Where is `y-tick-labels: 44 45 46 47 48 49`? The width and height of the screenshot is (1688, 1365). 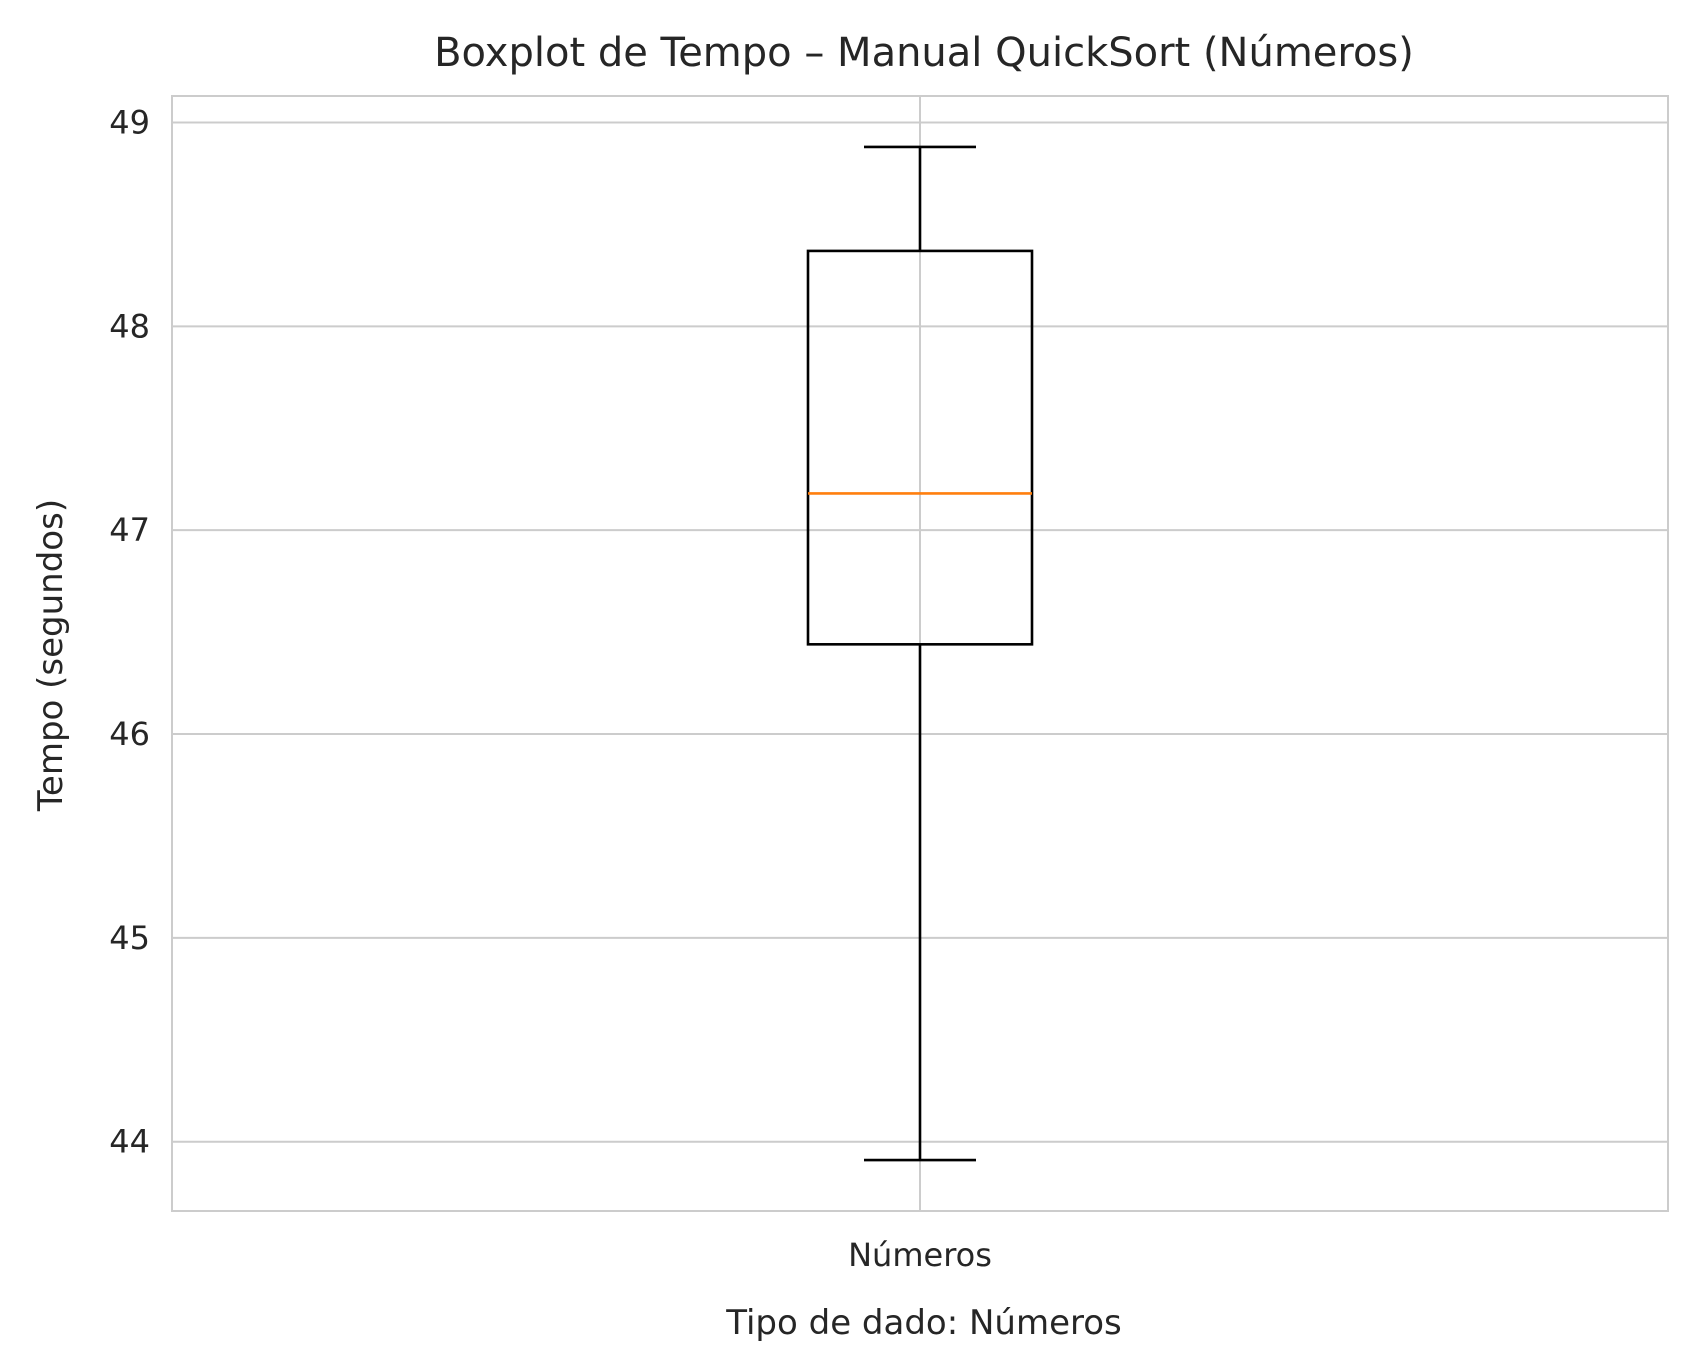
y-tick-labels: 44 45 46 47 48 49 is located at coordinates (129, 631).